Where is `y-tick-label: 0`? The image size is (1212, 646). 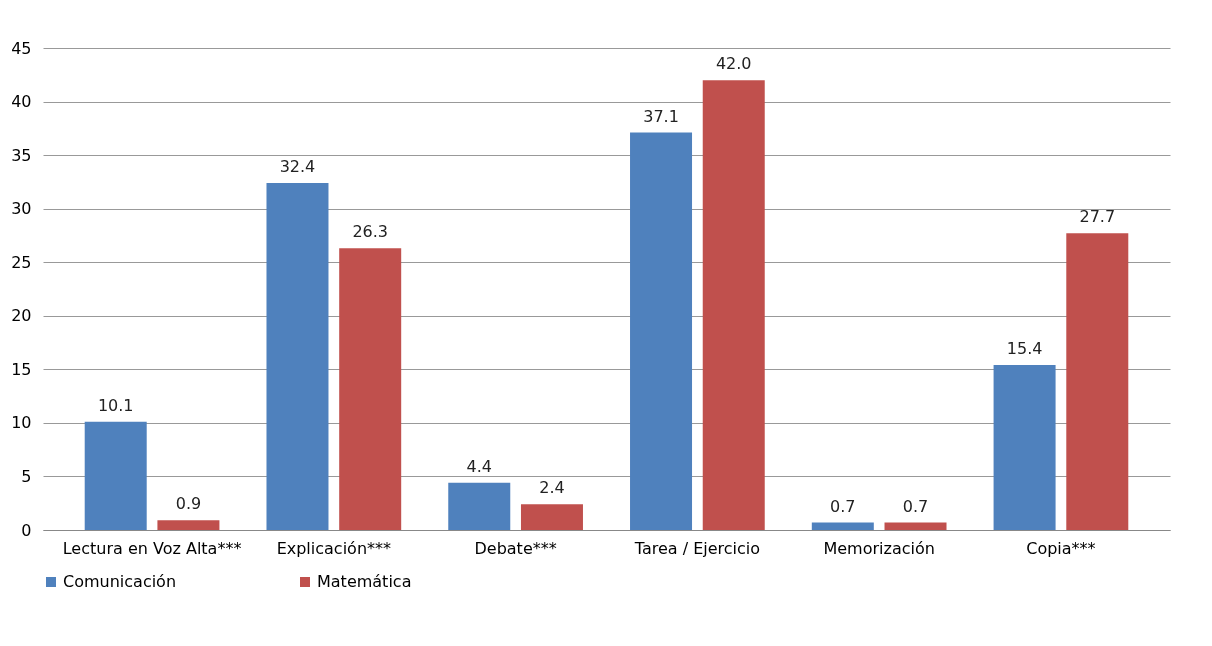 y-tick-label: 0 is located at coordinates (26, 530).